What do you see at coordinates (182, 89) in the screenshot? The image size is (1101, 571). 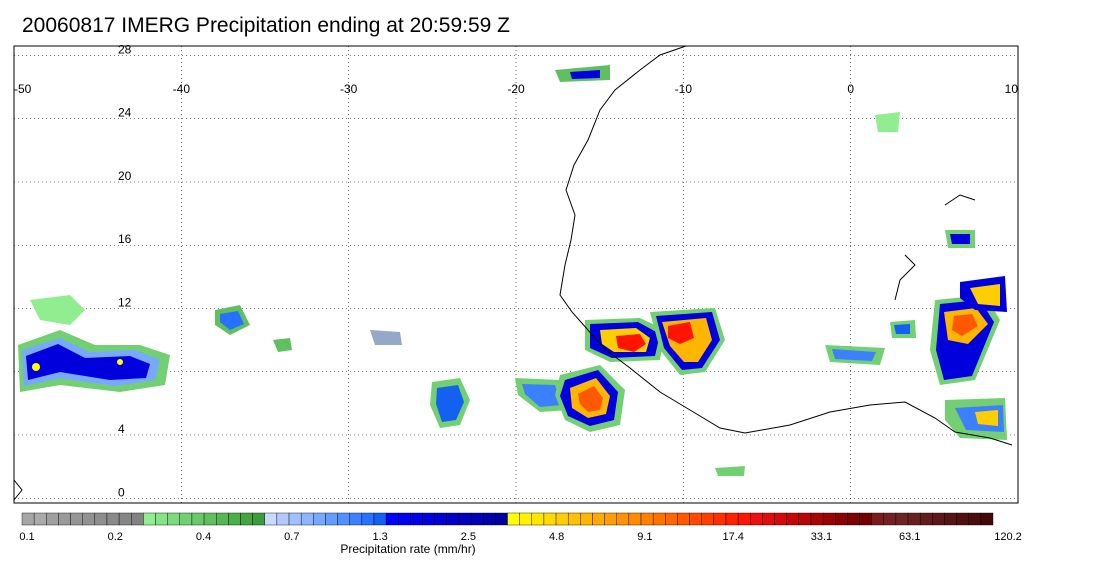 I see `lon-tick-label: -40` at bounding box center [182, 89].